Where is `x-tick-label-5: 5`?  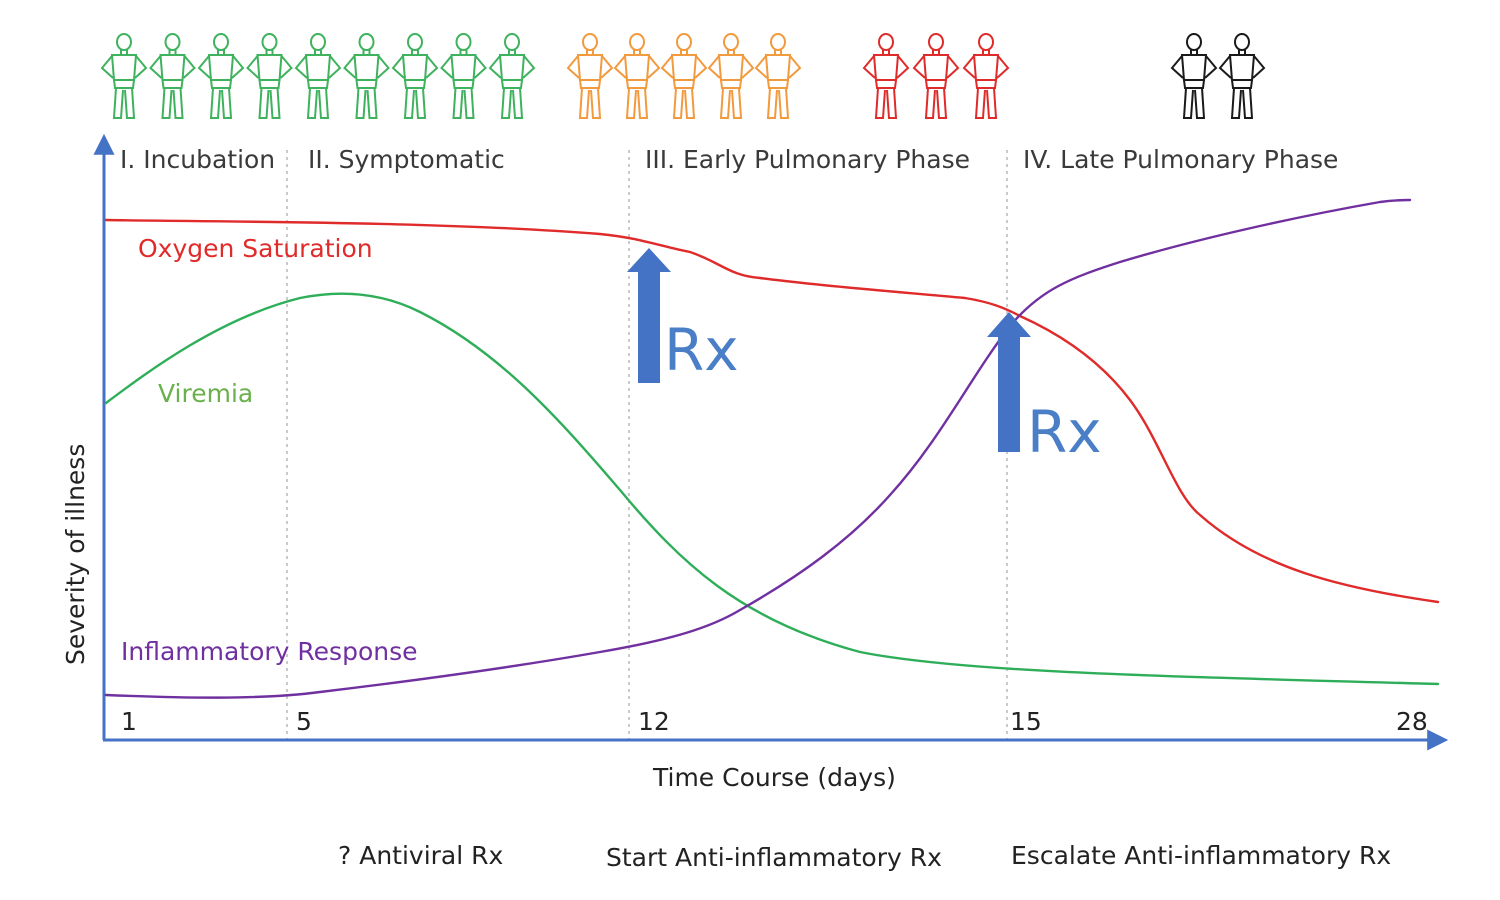
x-tick-label-5: 5 is located at coordinates (304, 721).